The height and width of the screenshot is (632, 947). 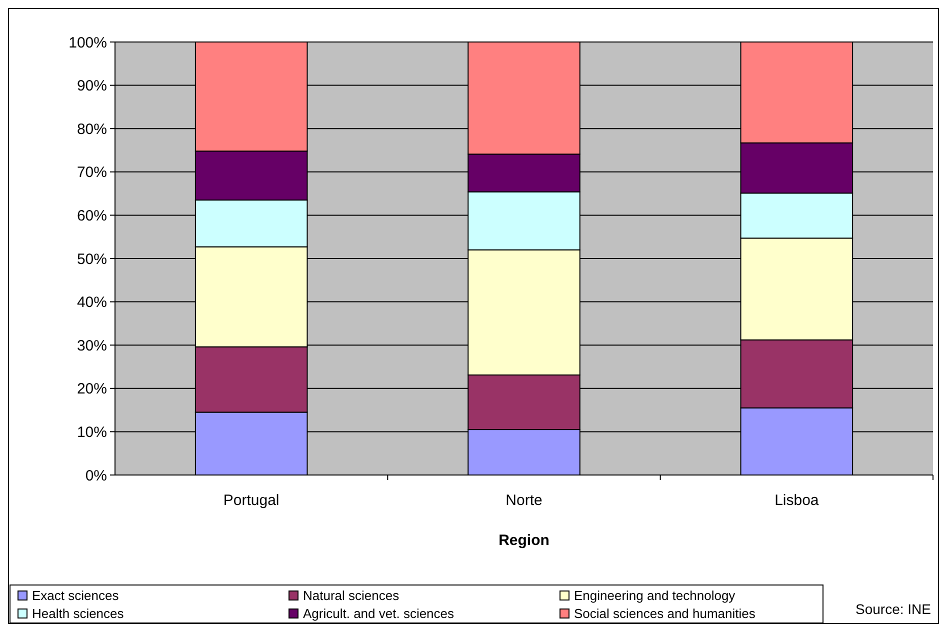 What do you see at coordinates (78, 613) in the screenshot?
I see `legend-label: Health sciences` at bounding box center [78, 613].